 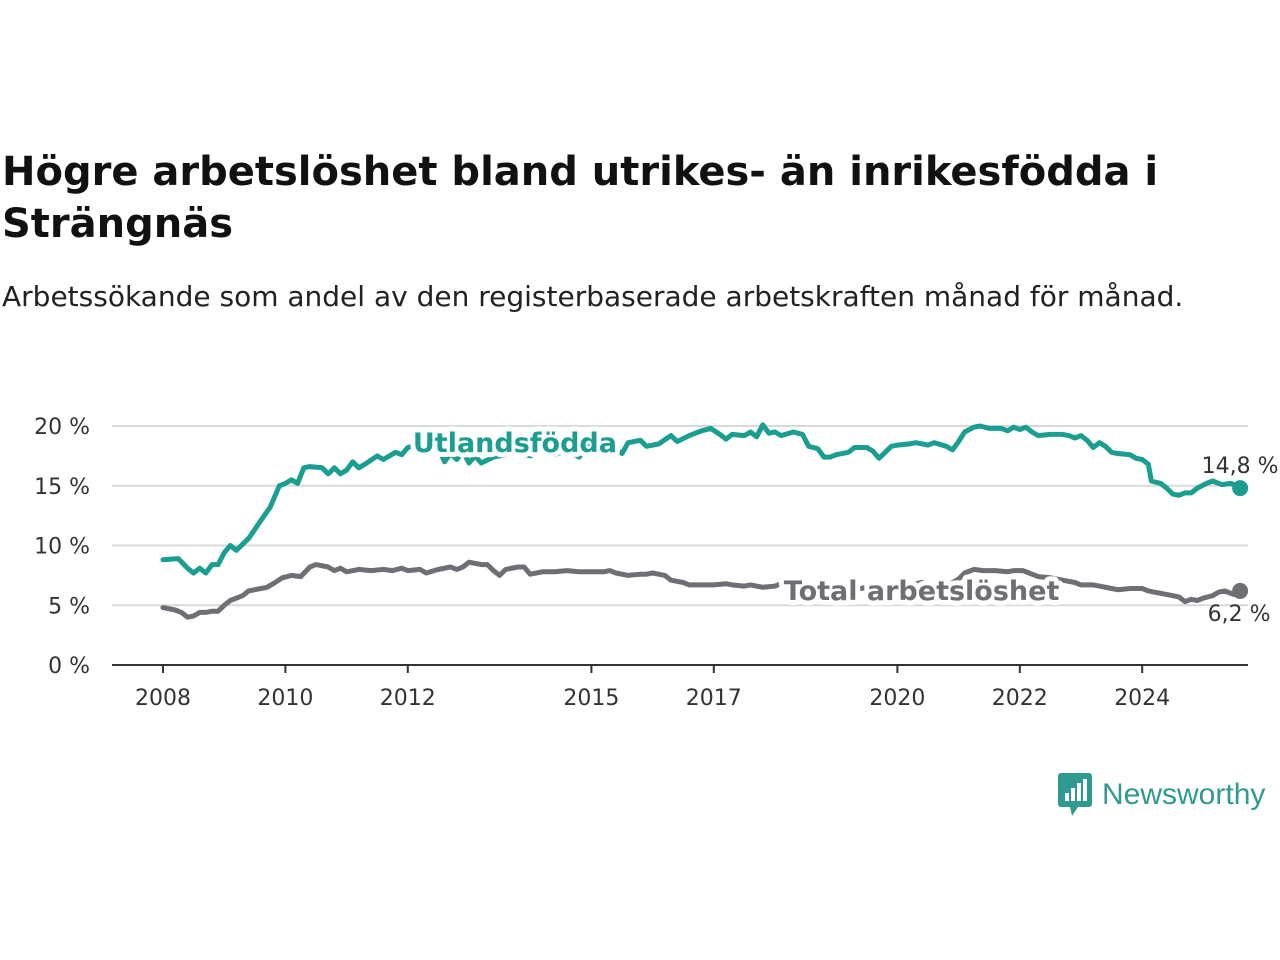 I want to click on end-label-utlandsfodda: 14,8 %, so click(x=1240, y=466).